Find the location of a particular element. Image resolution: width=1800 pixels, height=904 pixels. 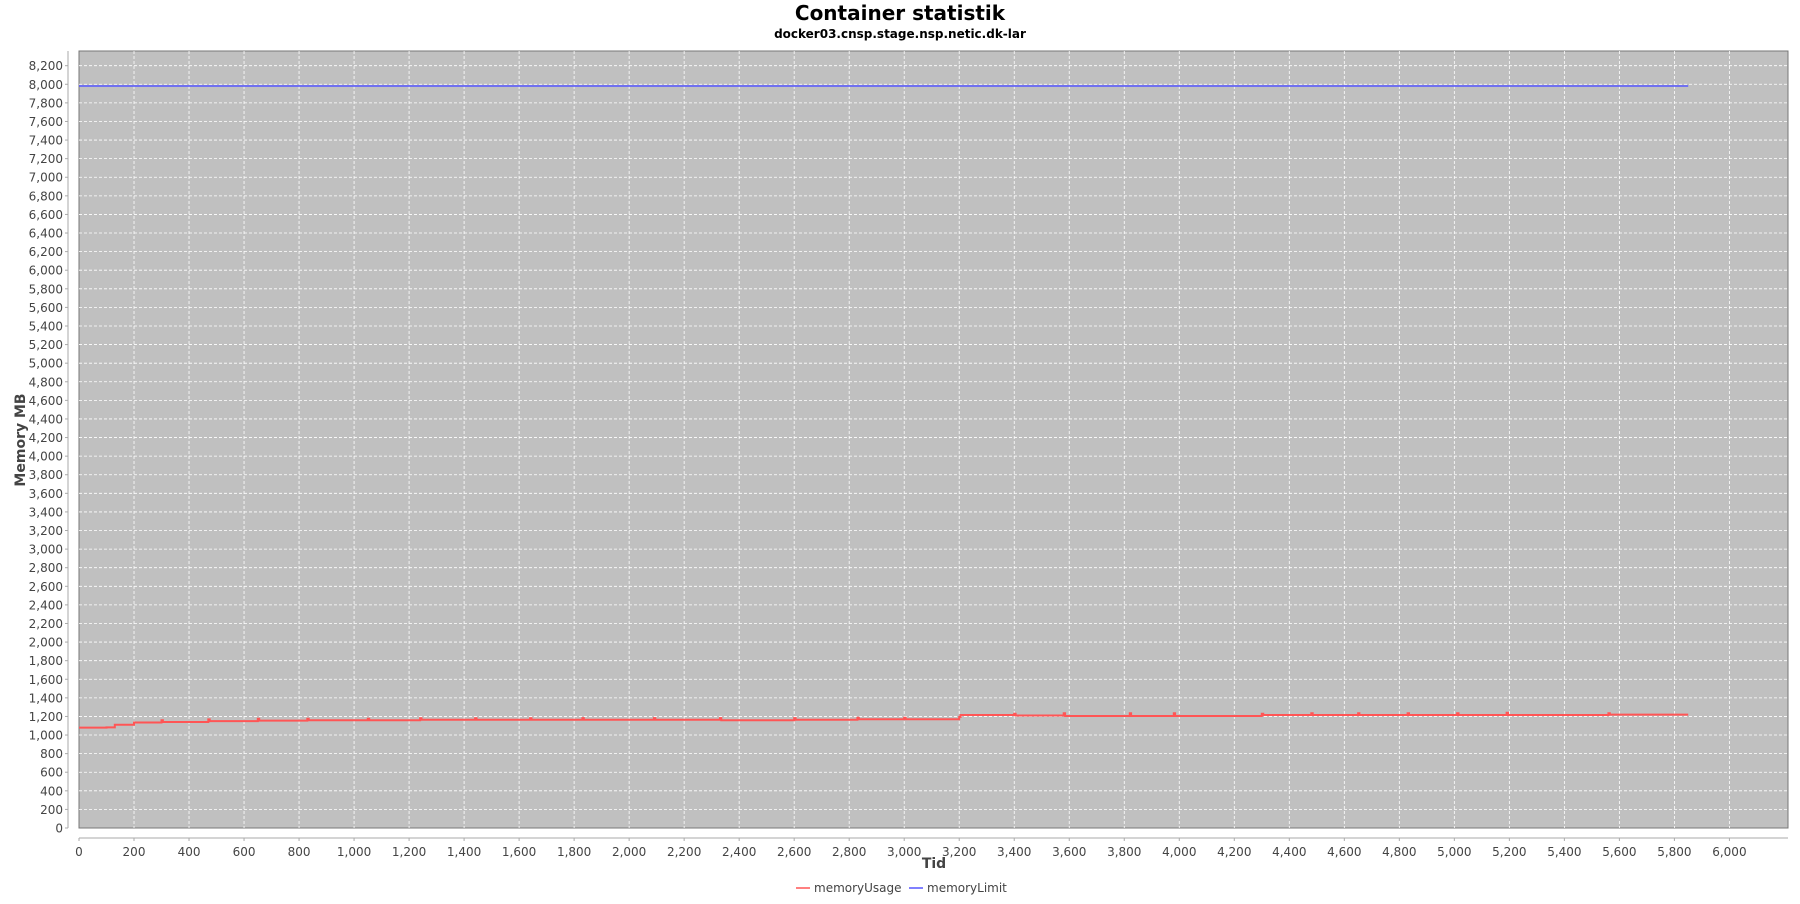

y-tick-label: 4,600 is located at coordinates (46, 401).